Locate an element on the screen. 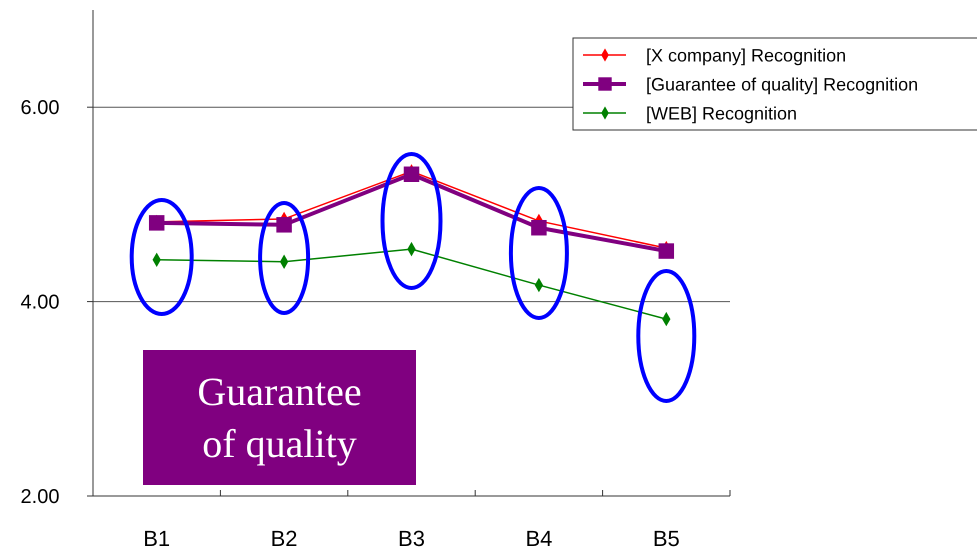 The image size is (977, 560). y-tick-label: 6.00 is located at coordinates (40, 108).